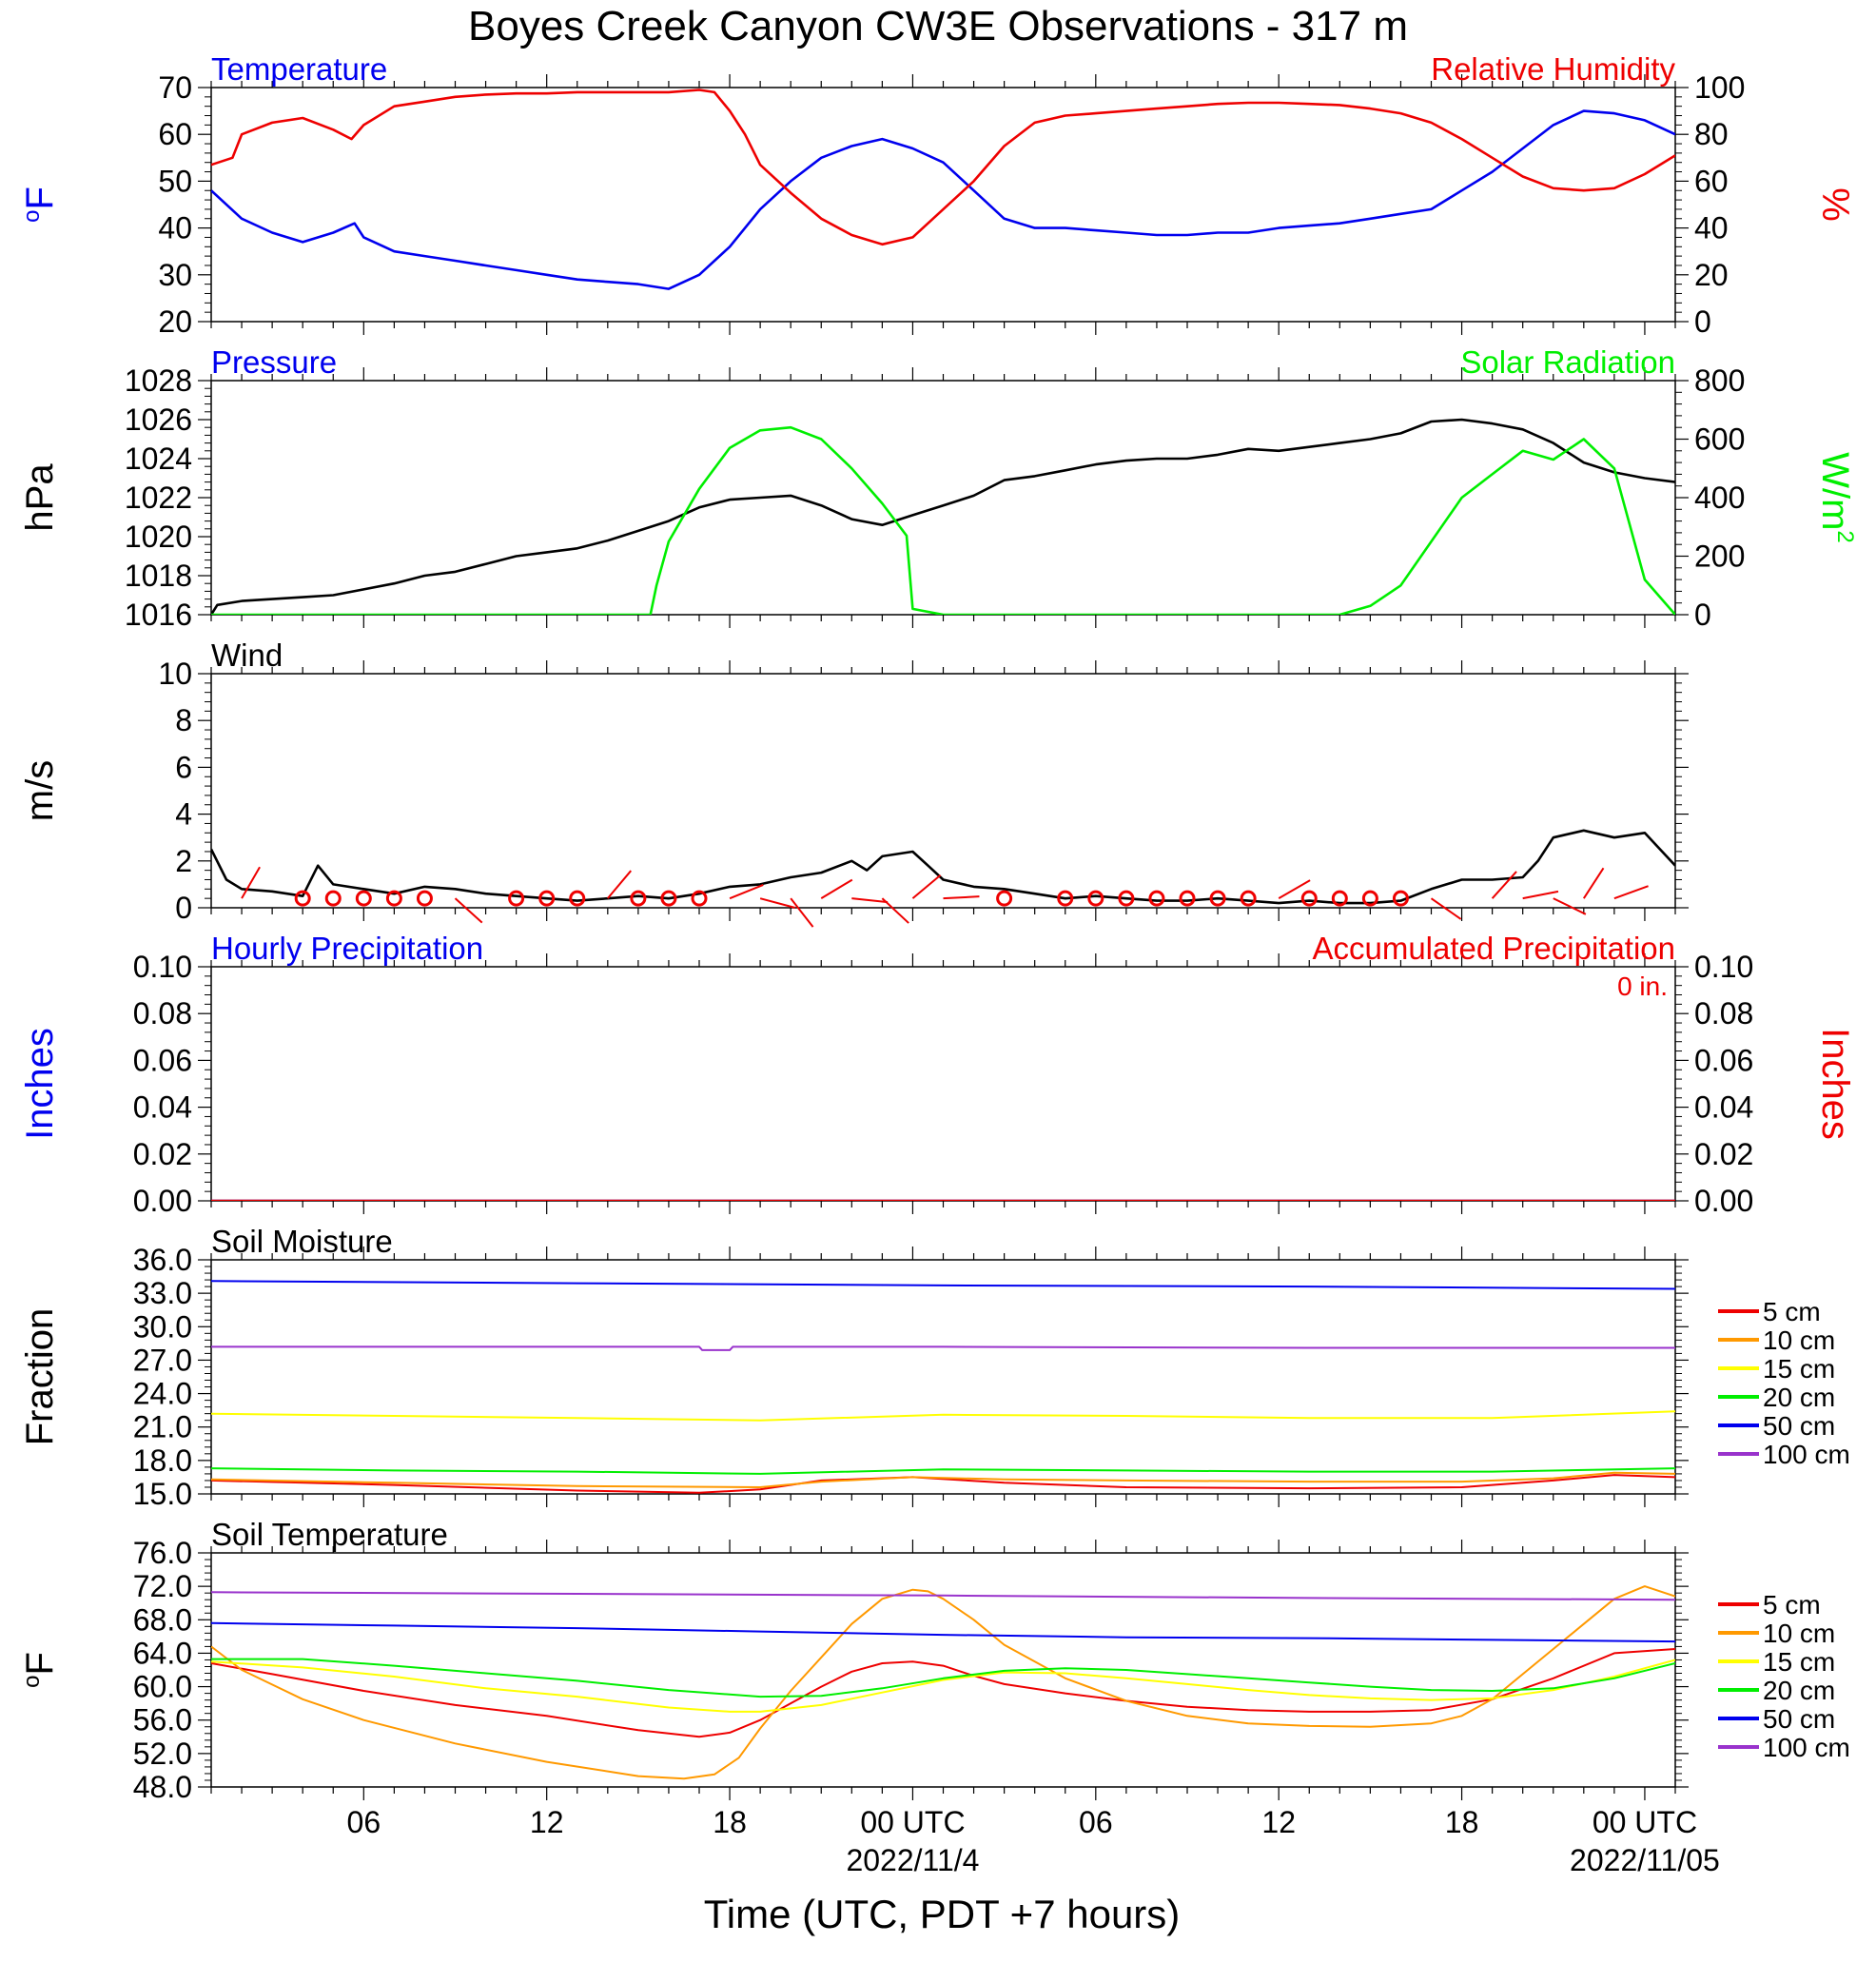 The image size is (1876, 1963). What do you see at coordinates (943, 167) in the screenshot?
I see `series-line-relative-humidity` at bounding box center [943, 167].